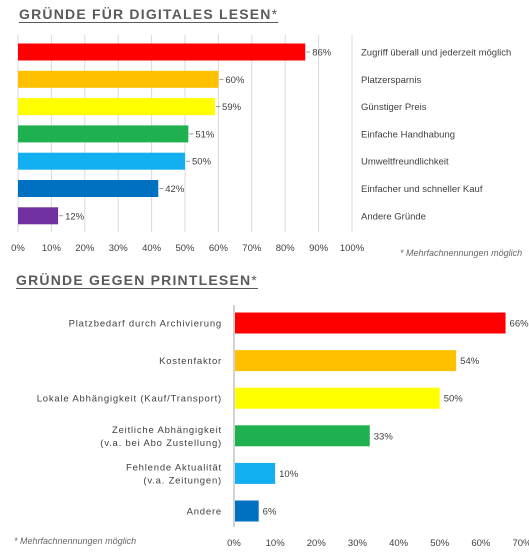 Image resolution: width=529 pixels, height=553 pixels. I want to click on data-label: 60%, so click(235, 80).